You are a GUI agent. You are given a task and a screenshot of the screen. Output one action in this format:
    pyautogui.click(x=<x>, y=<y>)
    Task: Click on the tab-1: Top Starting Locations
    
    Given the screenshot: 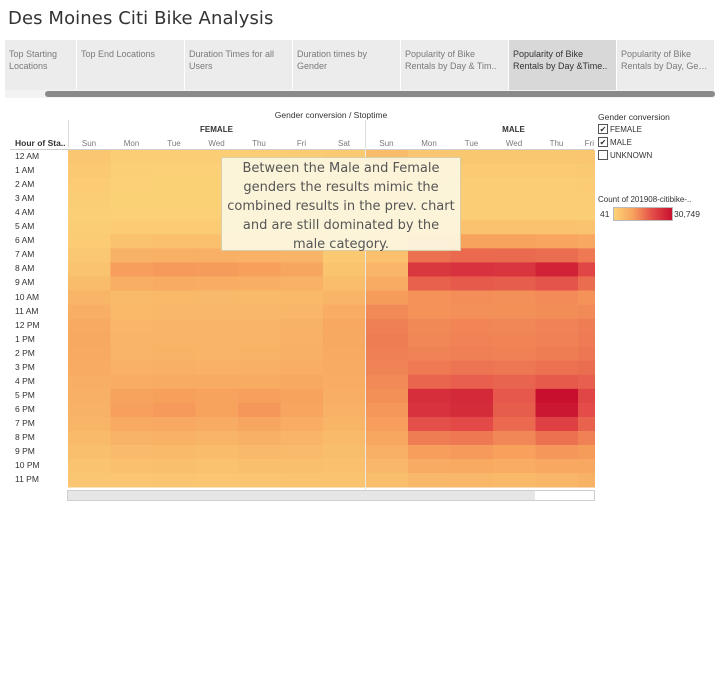 What is the action you would take?
    pyautogui.click(x=41, y=65)
    